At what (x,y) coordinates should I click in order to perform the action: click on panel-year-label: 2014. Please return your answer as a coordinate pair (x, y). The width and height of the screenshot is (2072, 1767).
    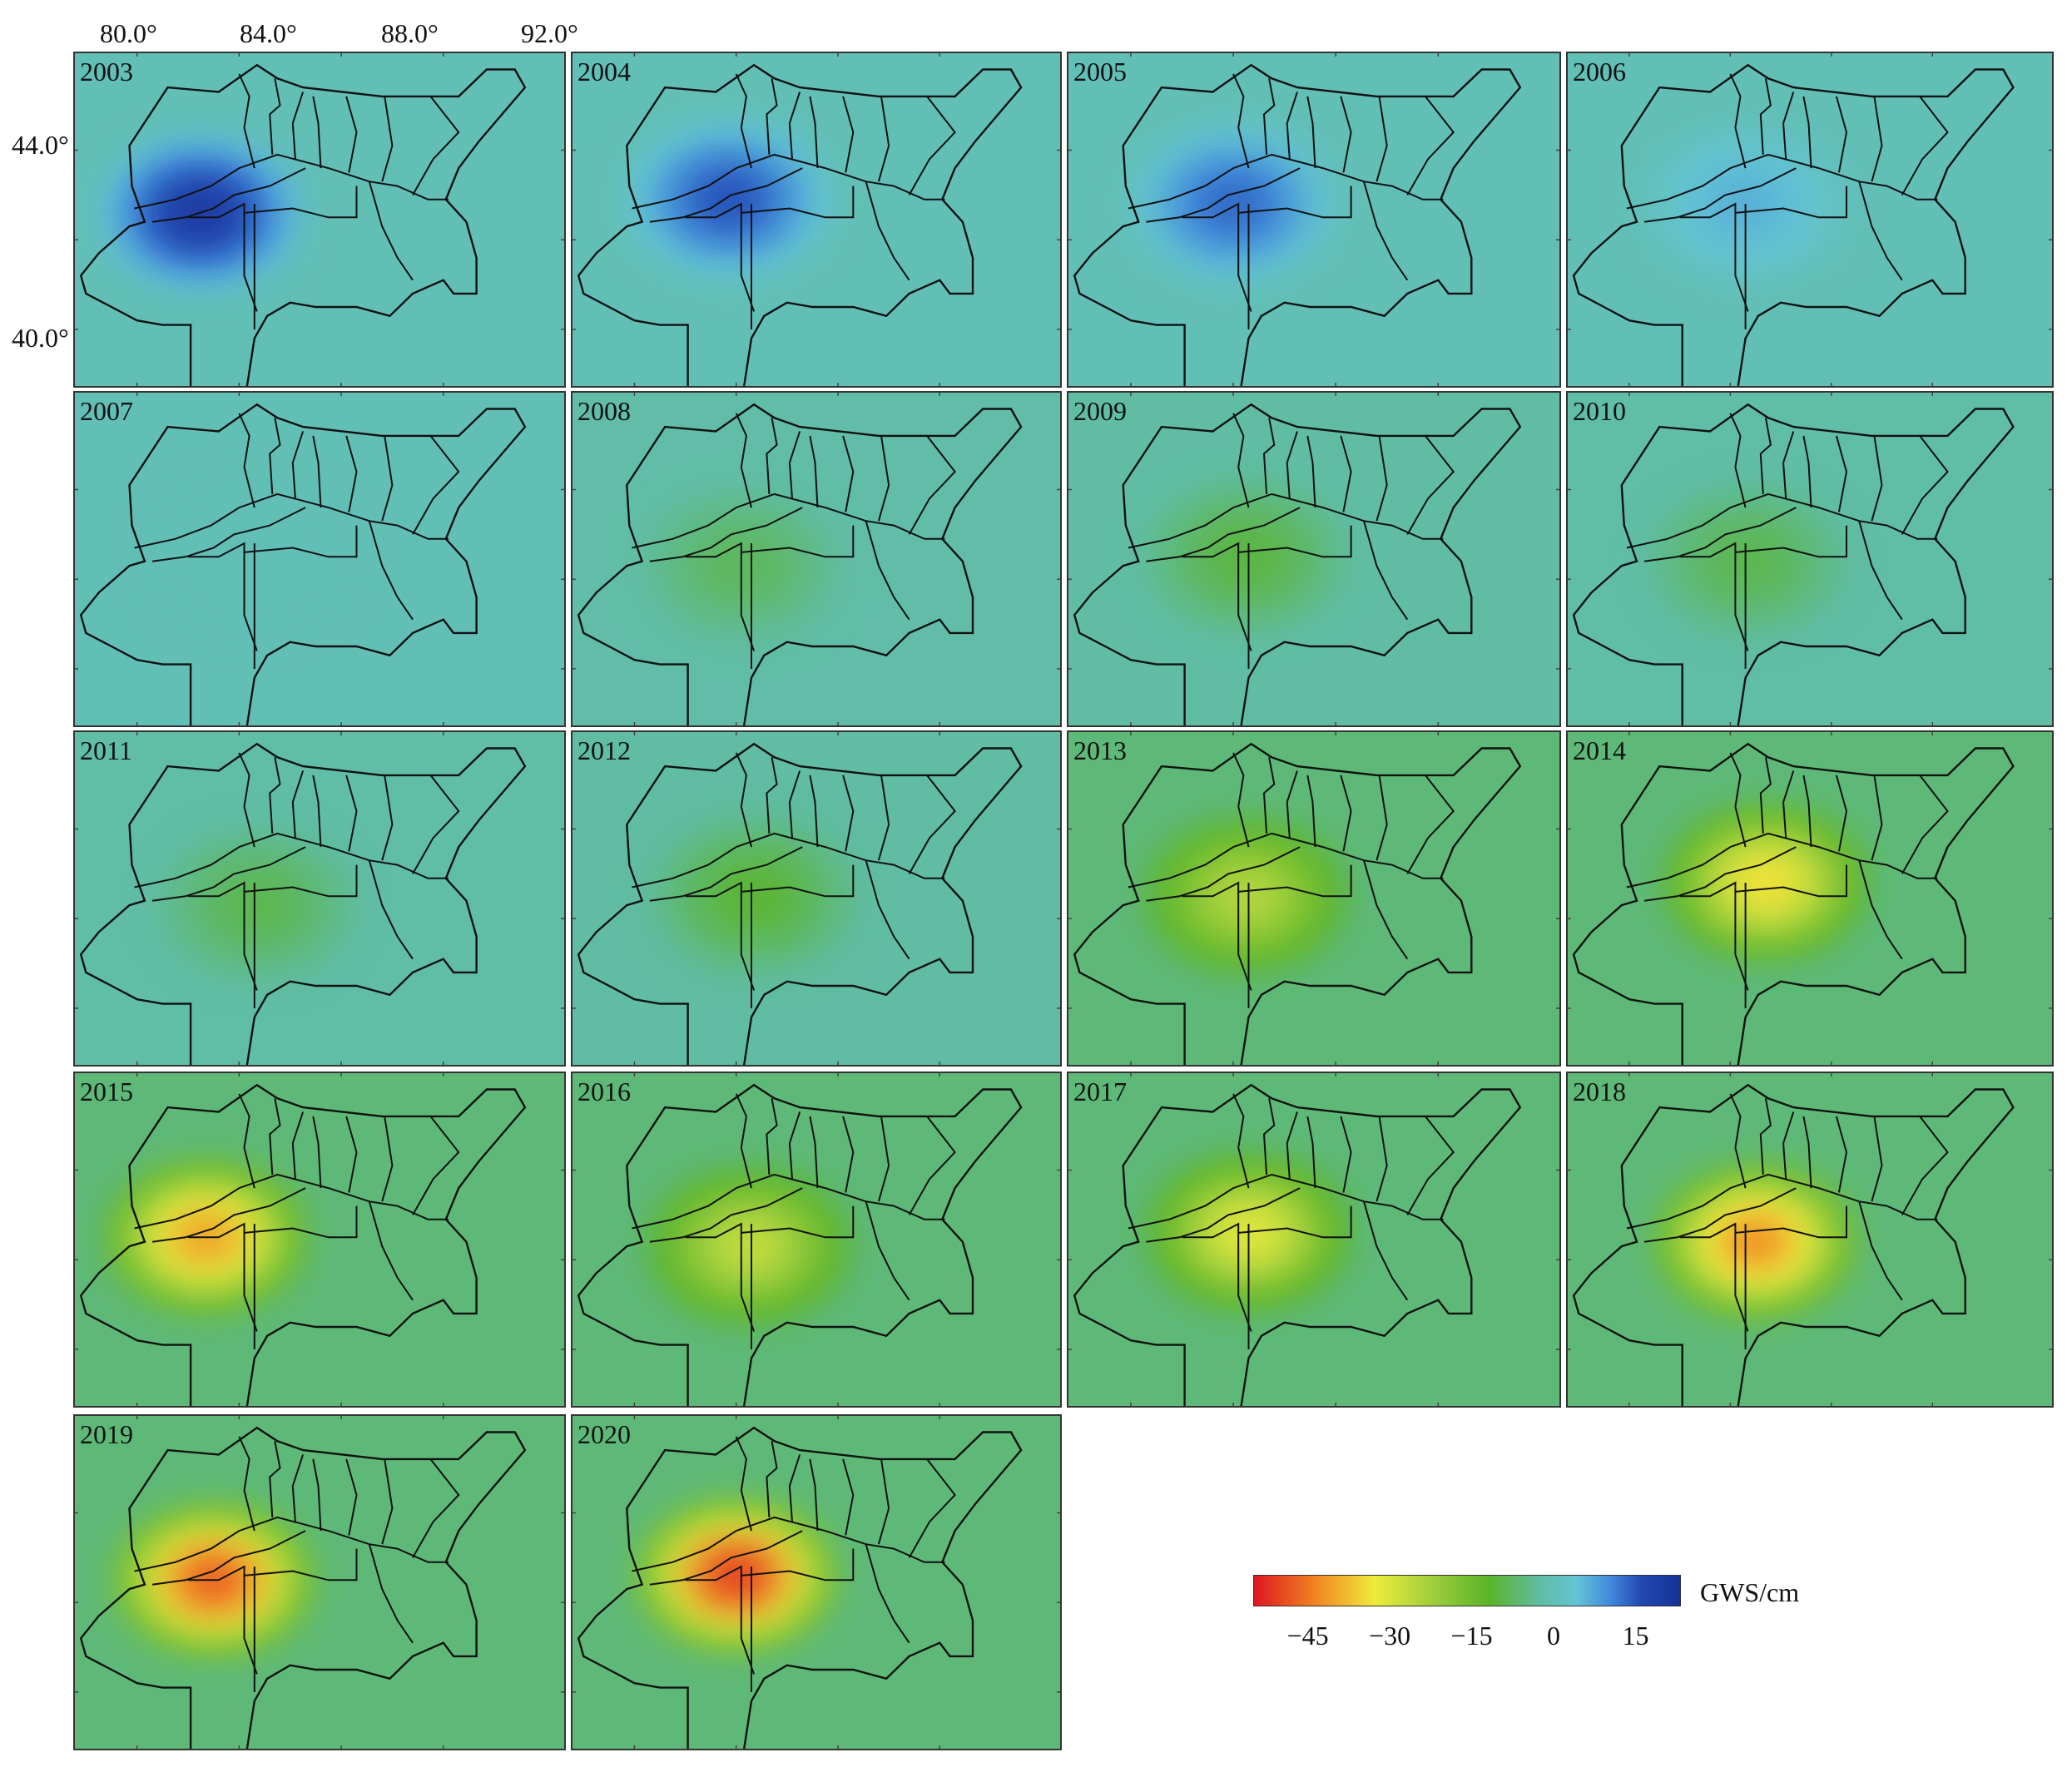
    Looking at the image, I should click on (1599, 750).